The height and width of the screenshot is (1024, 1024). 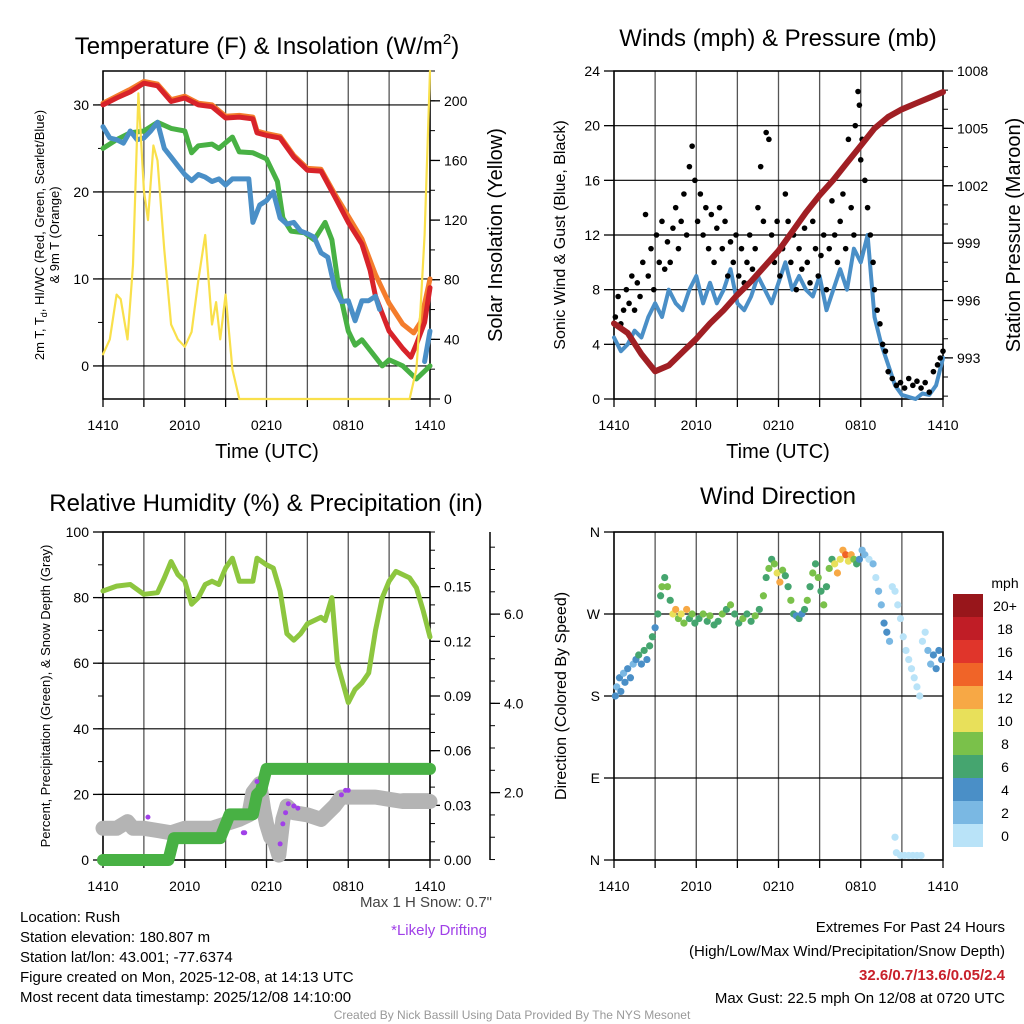 I want to click on humidity-x-tick-label: 1410, so click(x=102, y=886).